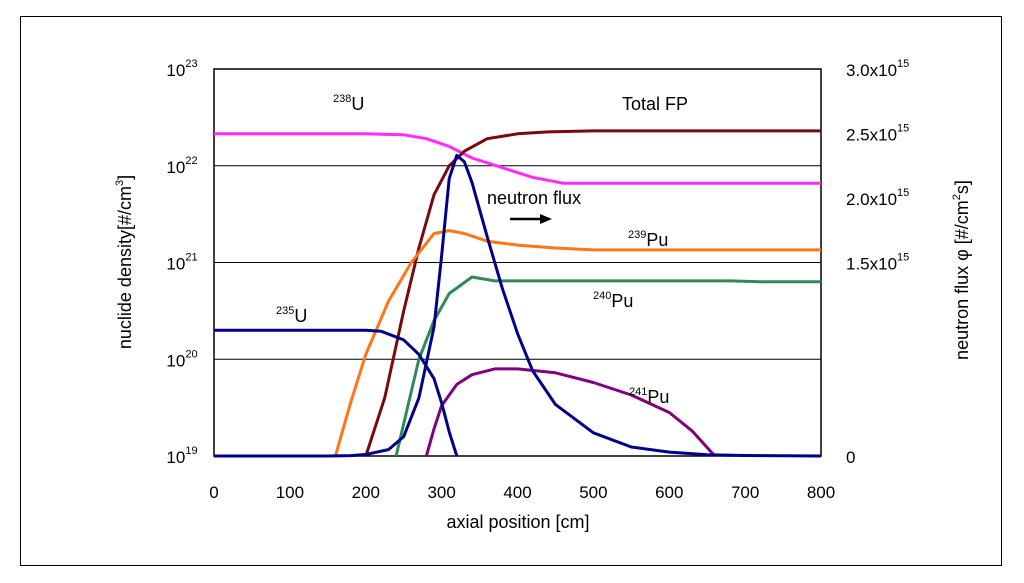 The height and width of the screenshot is (583, 1024). Describe the element at coordinates (125, 177) in the screenshot. I see `y-left-axis-label-end: ]` at that location.